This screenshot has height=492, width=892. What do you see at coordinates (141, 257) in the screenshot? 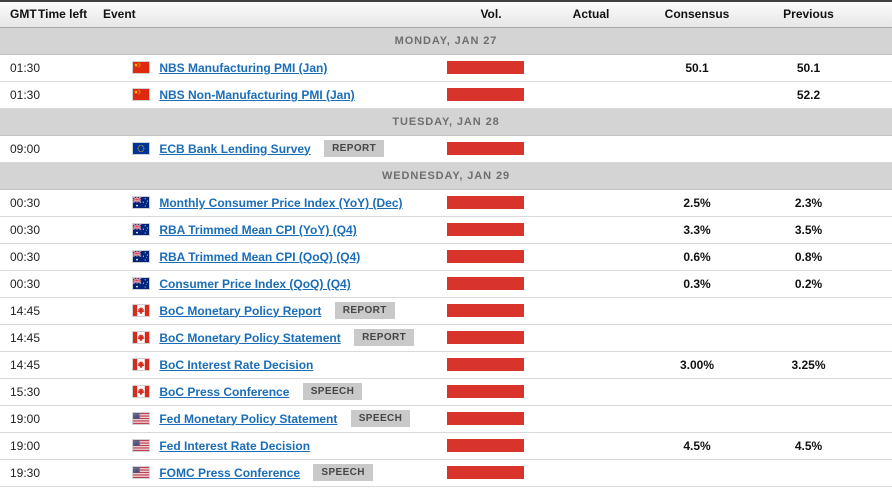
I see `flag-australia-icon` at bounding box center [141, 257].